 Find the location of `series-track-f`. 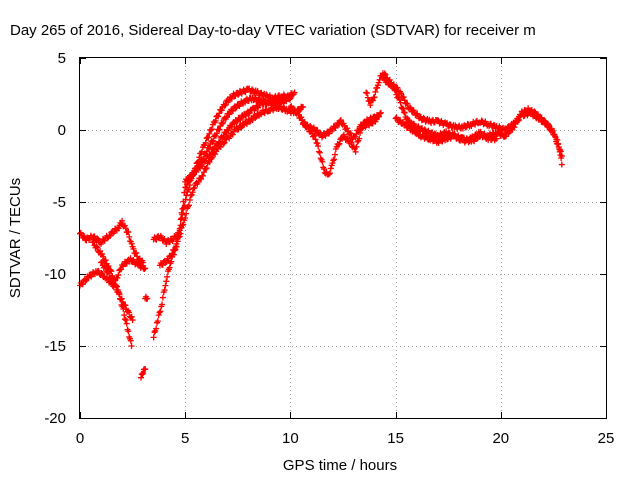

series-track-f is located at coordinates (146, 297).